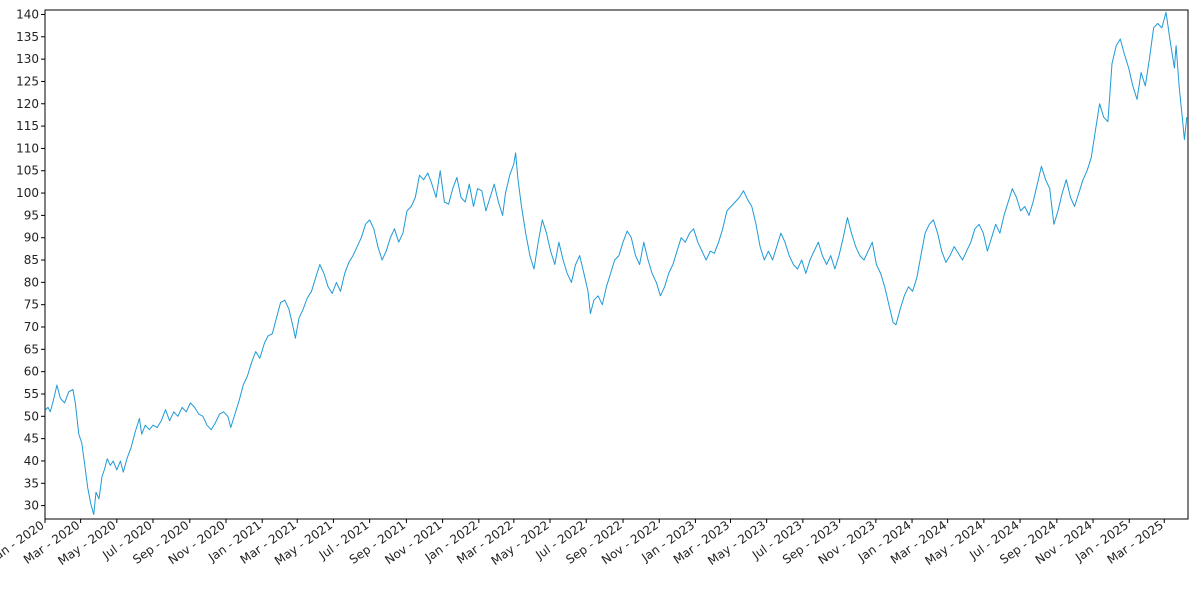 The width and height of the screenshot is (1200, 600). I want to click on y-tick-label: 110, so click(27, 148).